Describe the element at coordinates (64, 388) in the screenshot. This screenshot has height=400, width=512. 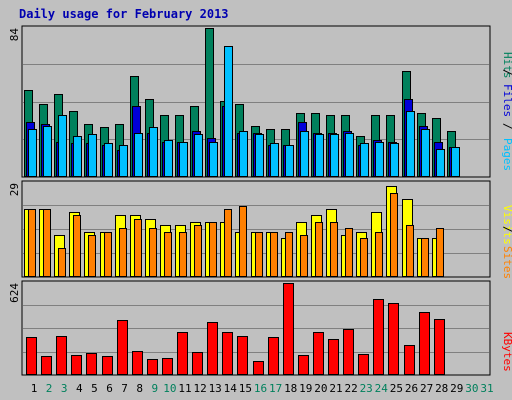
I see `x-tick-label: 3` at that location.